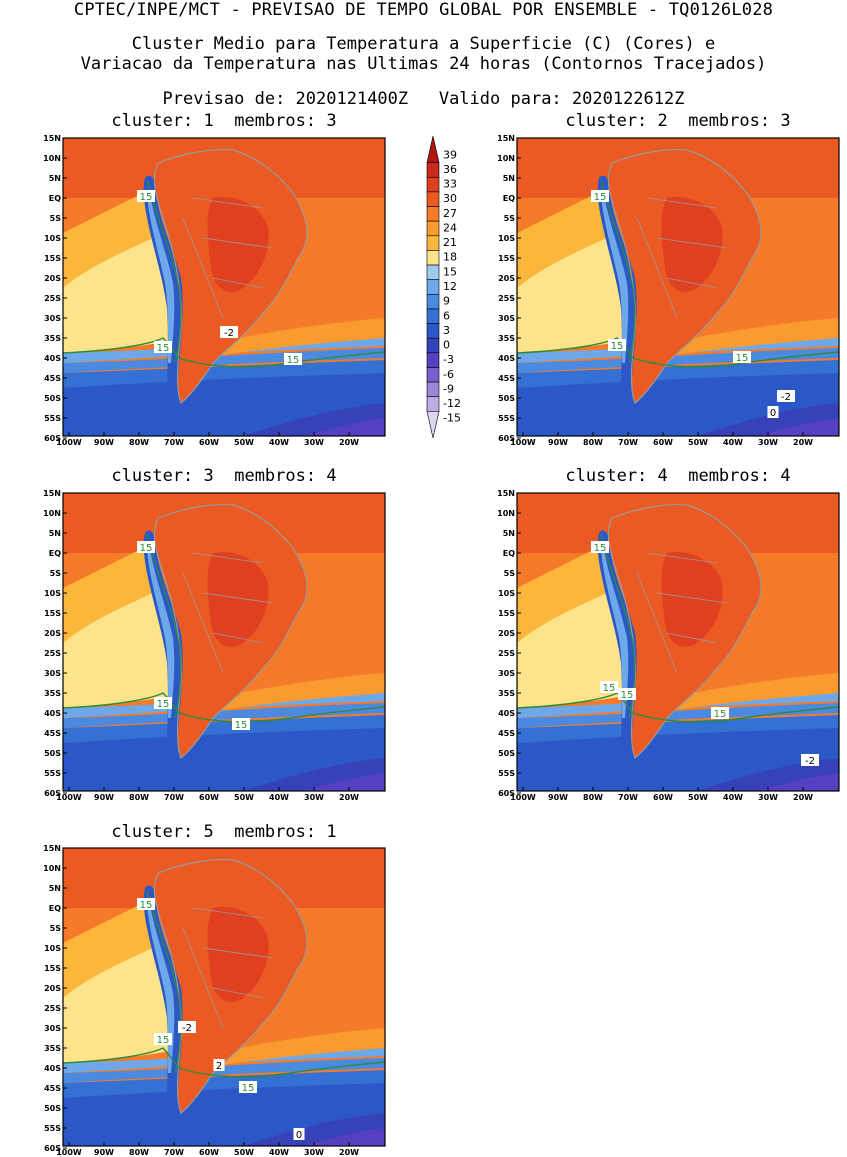  What do you see at coordinates (446, 301) in the screenshot?
I see `colorbar-label: 9` at bounding box center [446, 301].